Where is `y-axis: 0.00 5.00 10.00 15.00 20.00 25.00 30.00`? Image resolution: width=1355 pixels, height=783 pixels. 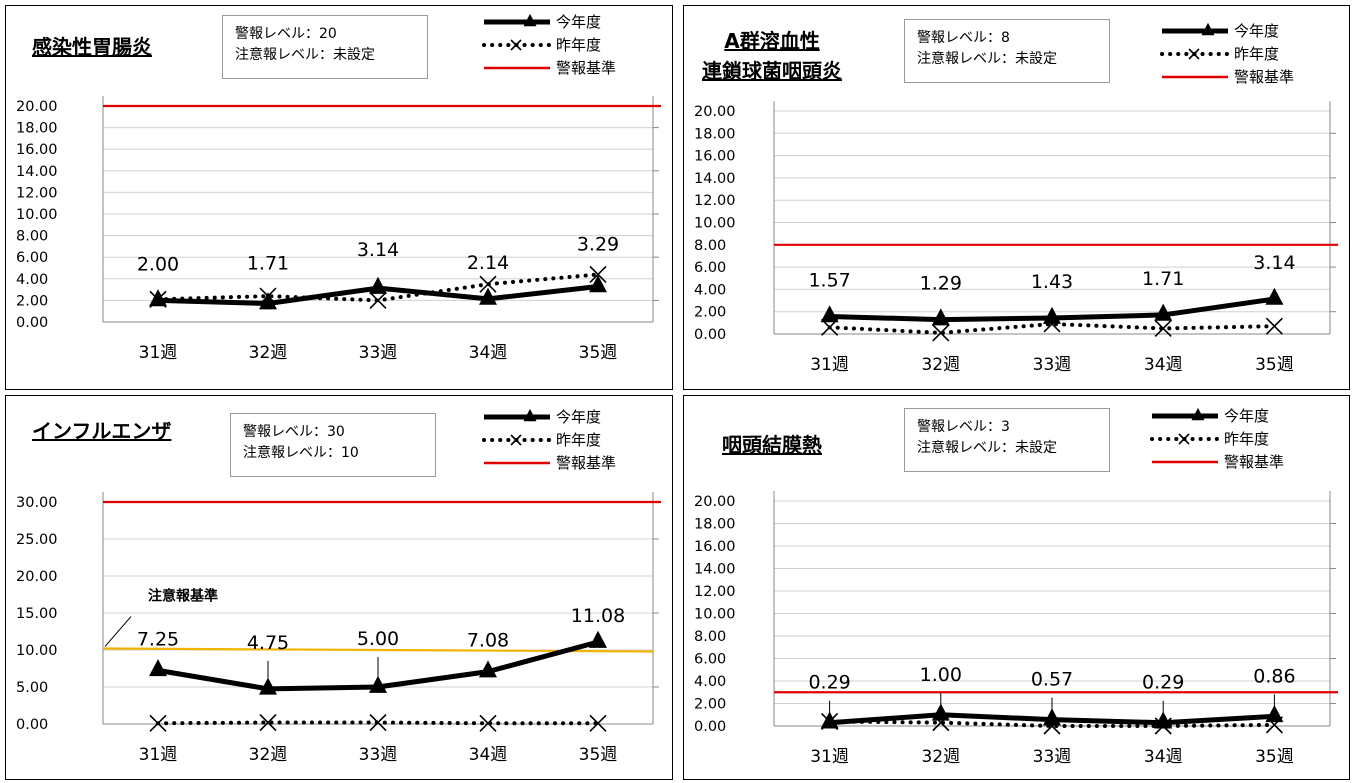
y-axis: 0.00 5.00 10.00 15.00 20.00 25.00 30.00 is located at coordinates (37, 614).